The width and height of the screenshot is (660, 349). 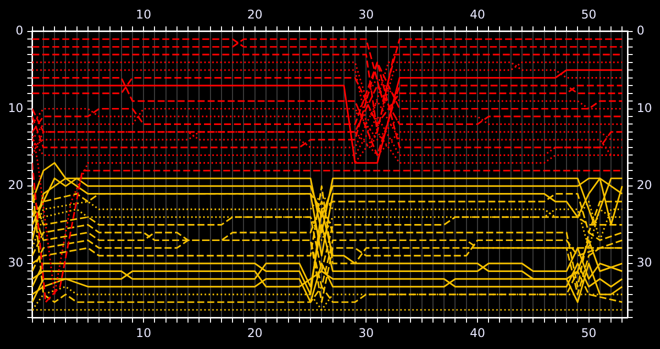 What do you see at coordinates (255, 14) in the screenshot?
I see `x2-tick-label: 20` at bounding box center [255, 14].